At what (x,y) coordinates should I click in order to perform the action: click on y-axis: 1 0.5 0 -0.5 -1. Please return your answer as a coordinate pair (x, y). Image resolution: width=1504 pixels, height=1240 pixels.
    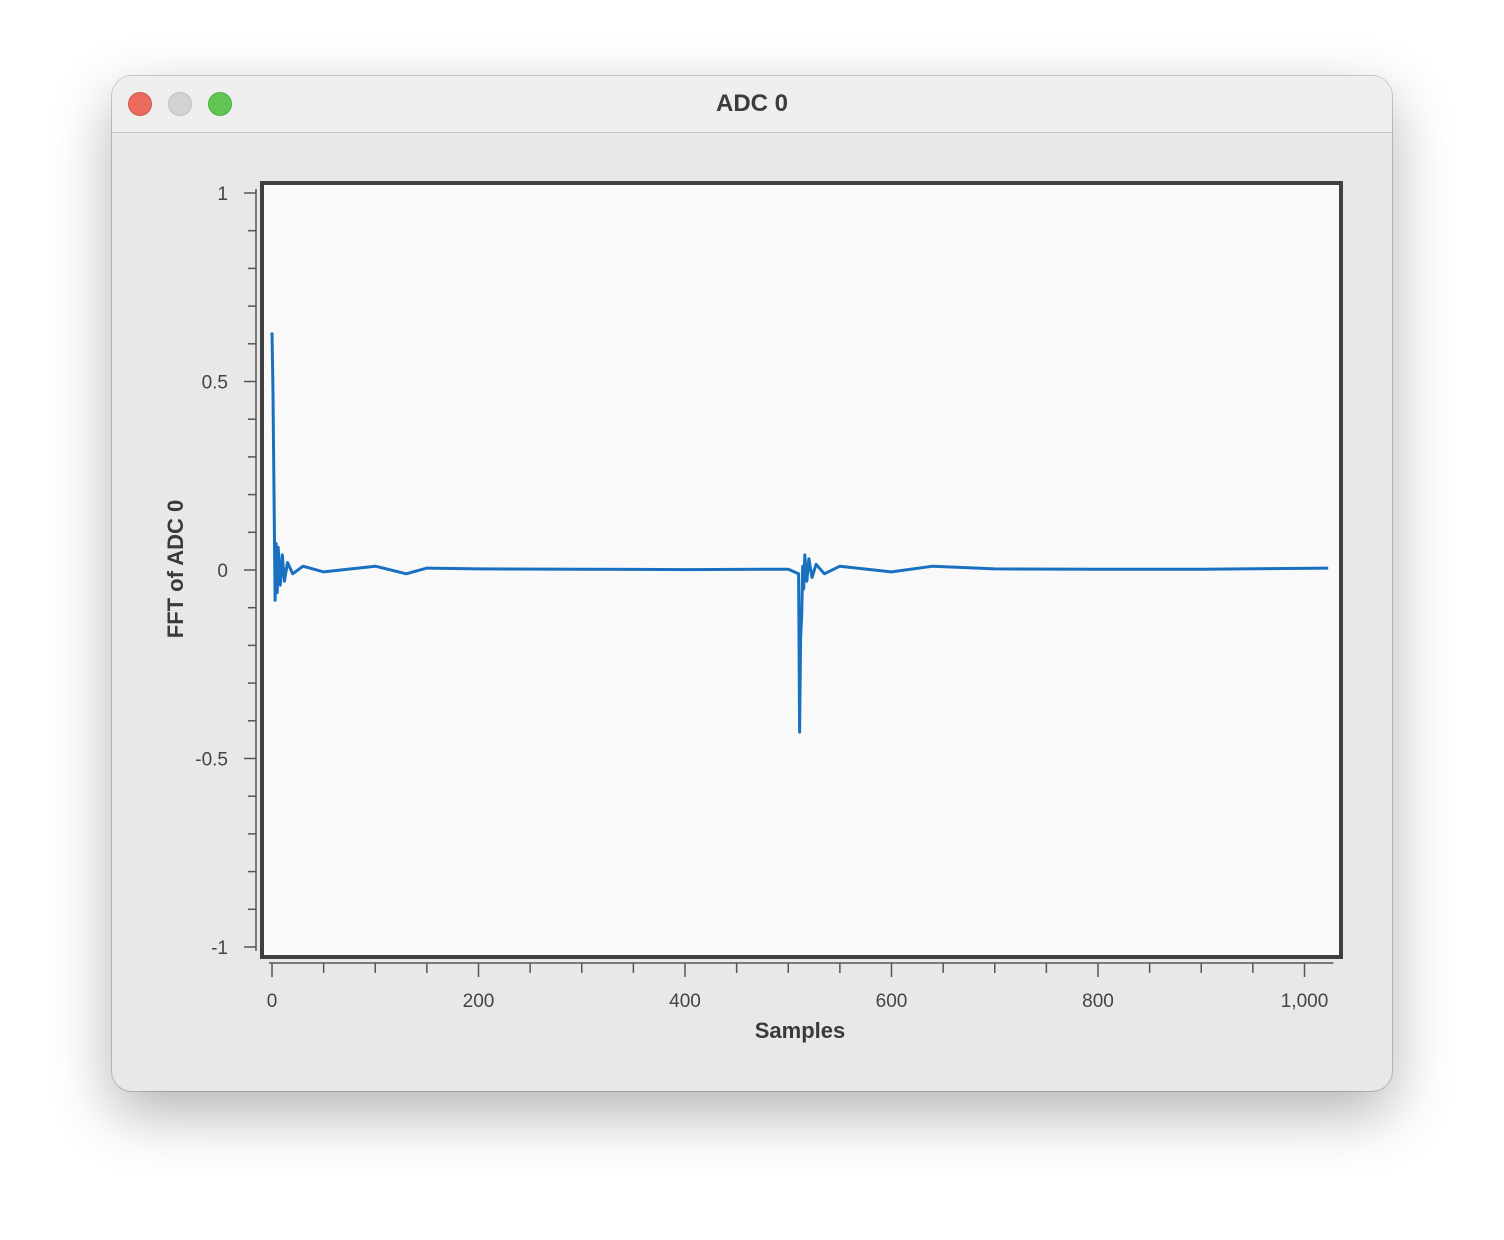
    Looking at the image, I should click on (226, 571).